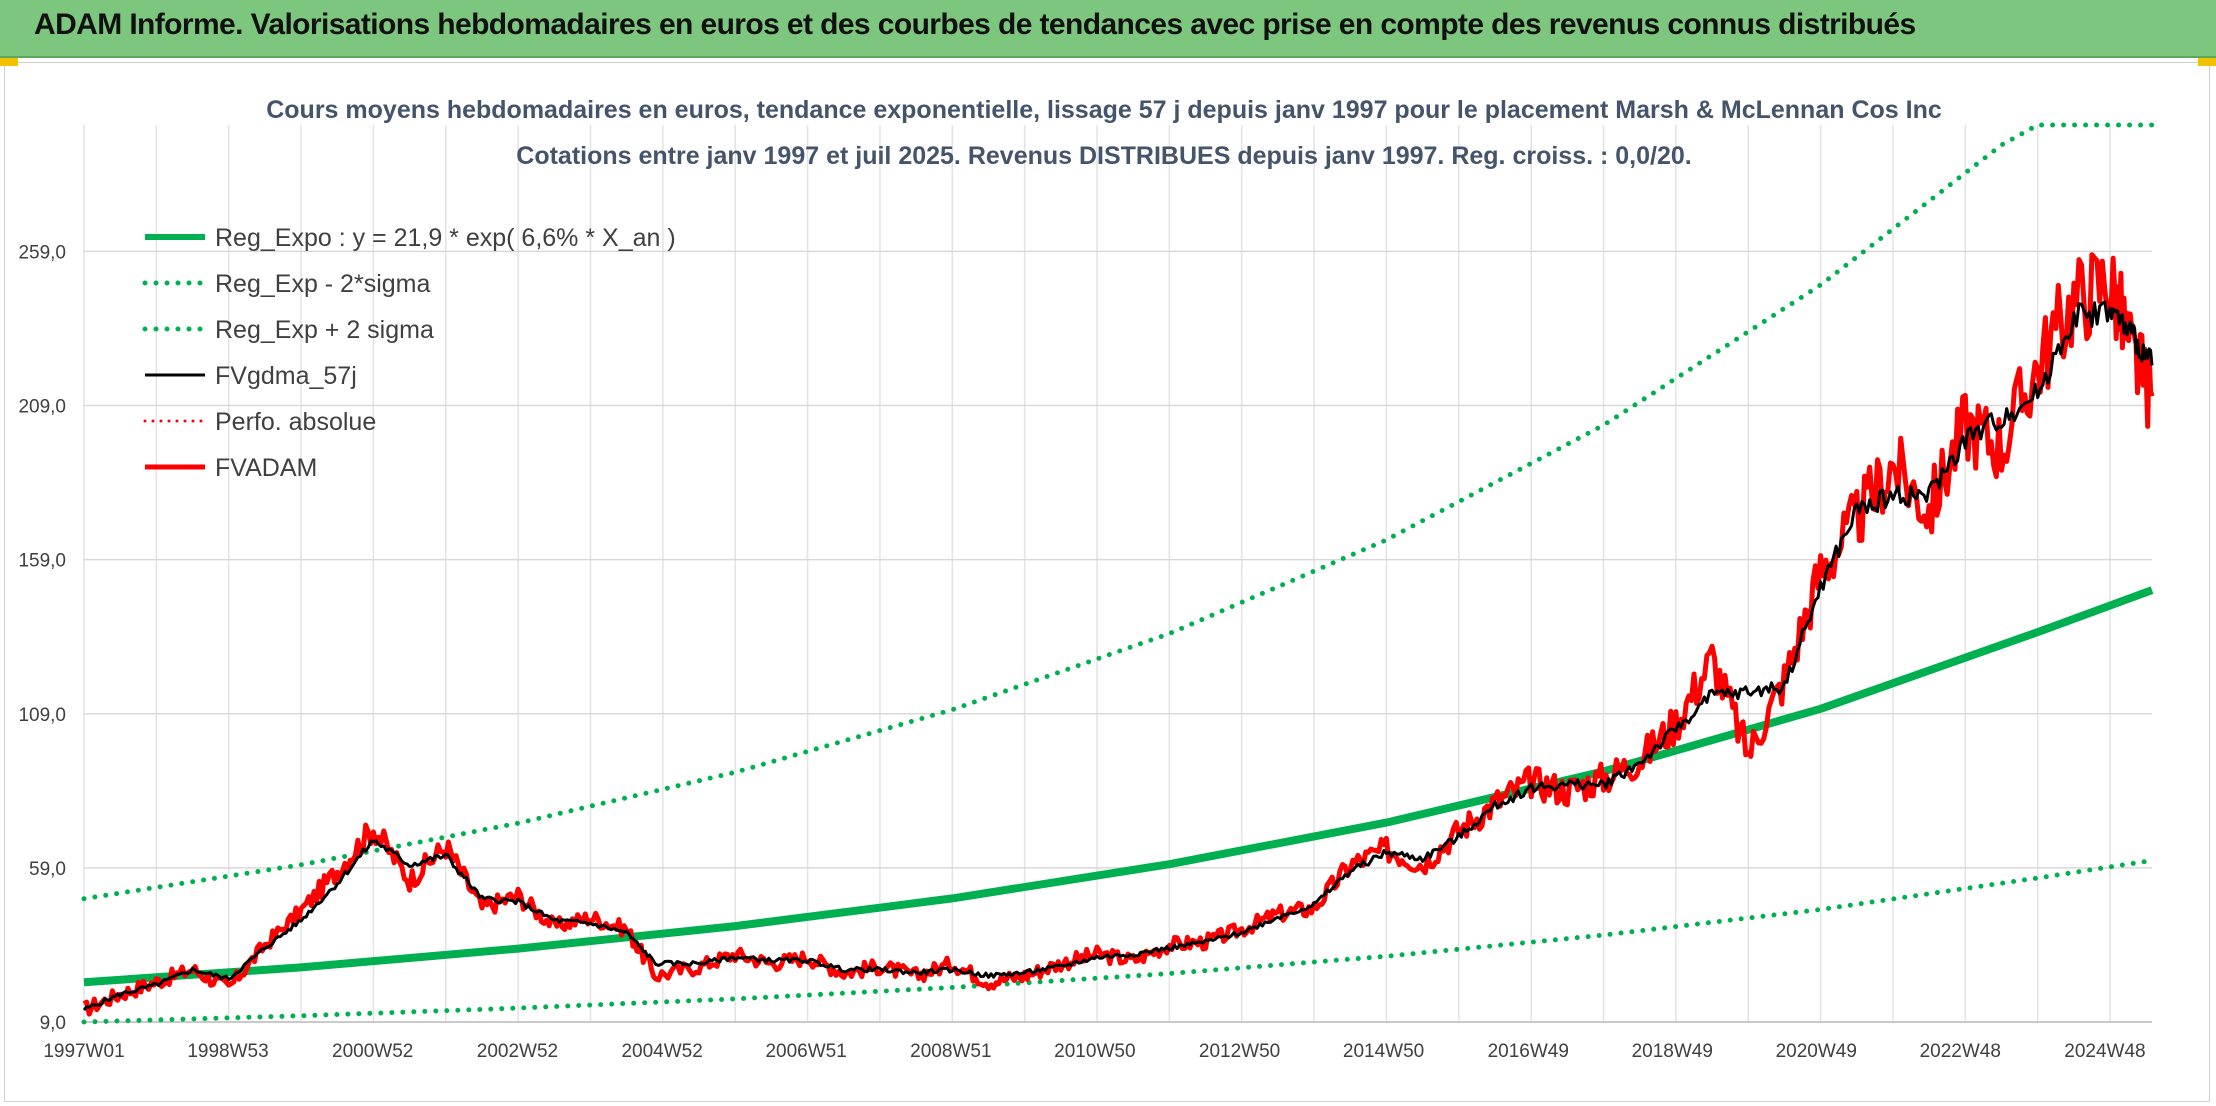 The height and width of the screenshot is (1106, 2216). Describe the element at coordinates (2207, 62) in the screenshot. I see `frame-corner-marker-right` at that location.